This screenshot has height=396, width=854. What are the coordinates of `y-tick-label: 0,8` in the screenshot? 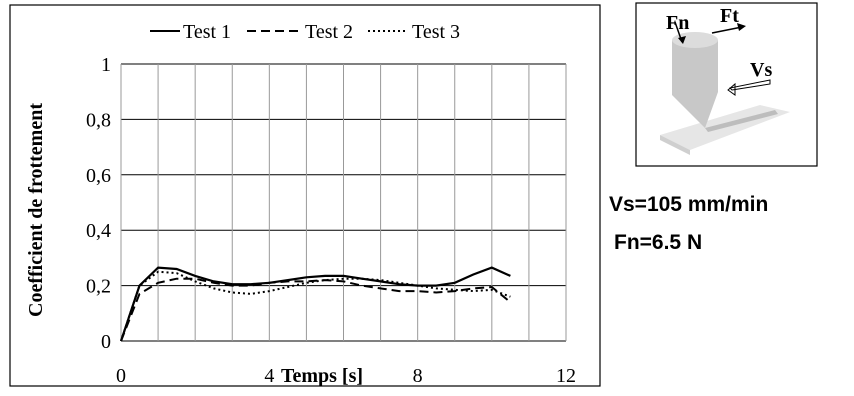 It's located at (98, 120).